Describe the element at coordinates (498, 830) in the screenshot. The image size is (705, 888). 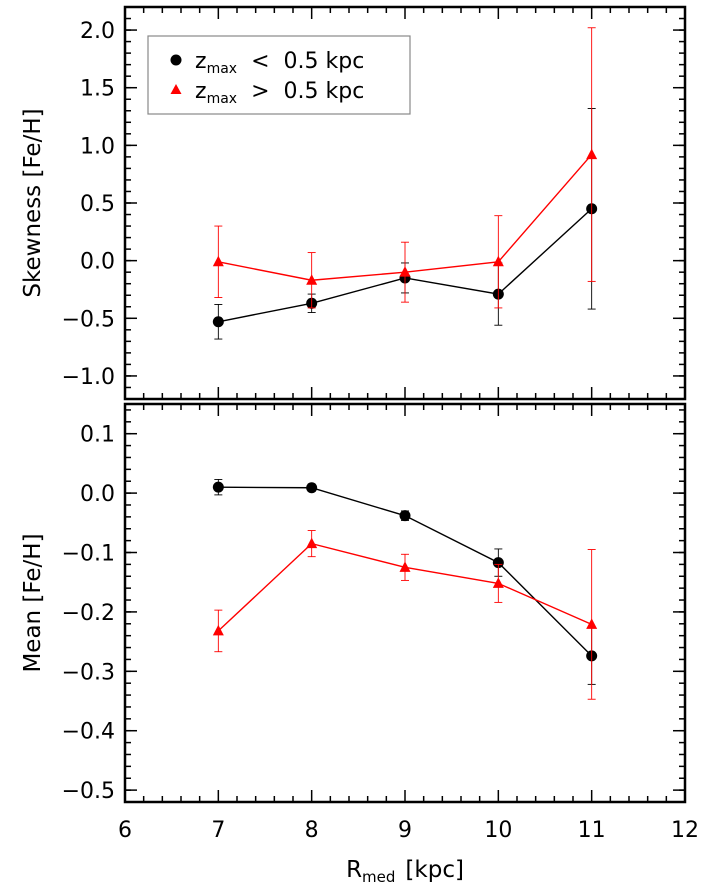
I see `x-tick-label: 10` at that location.